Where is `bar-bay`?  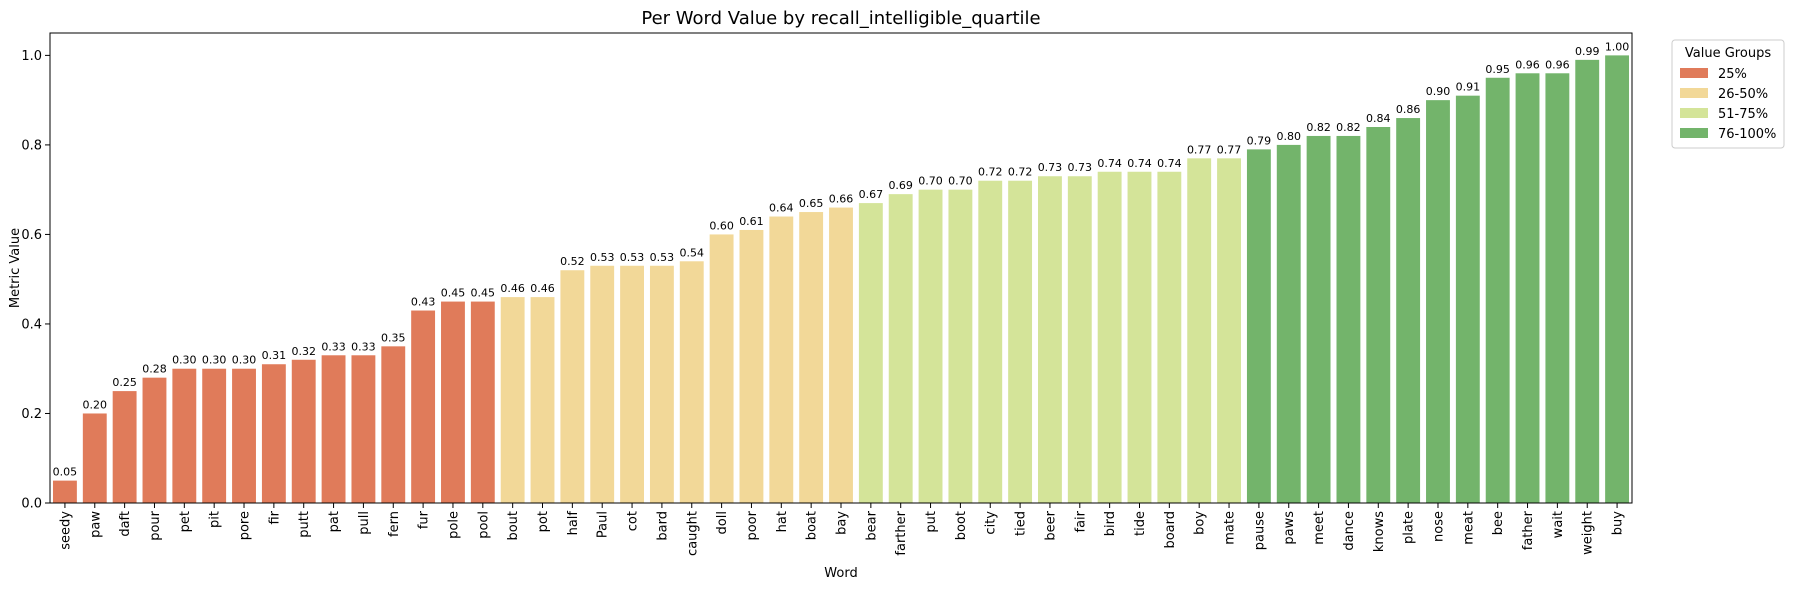 bar-bay is located at coordinates (841, 355).